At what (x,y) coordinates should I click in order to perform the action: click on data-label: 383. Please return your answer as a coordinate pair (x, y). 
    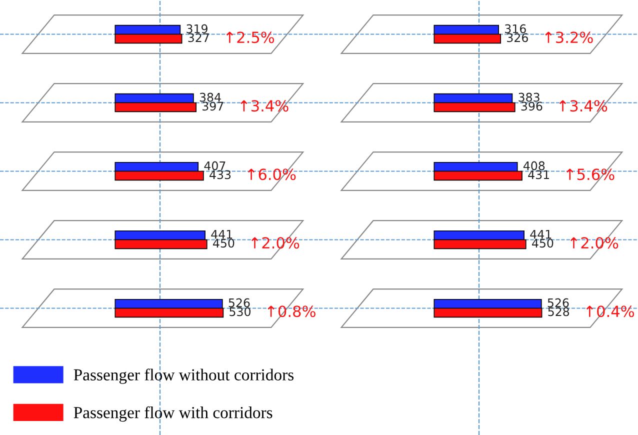
    Looking at the image, I should click on (529, 97).